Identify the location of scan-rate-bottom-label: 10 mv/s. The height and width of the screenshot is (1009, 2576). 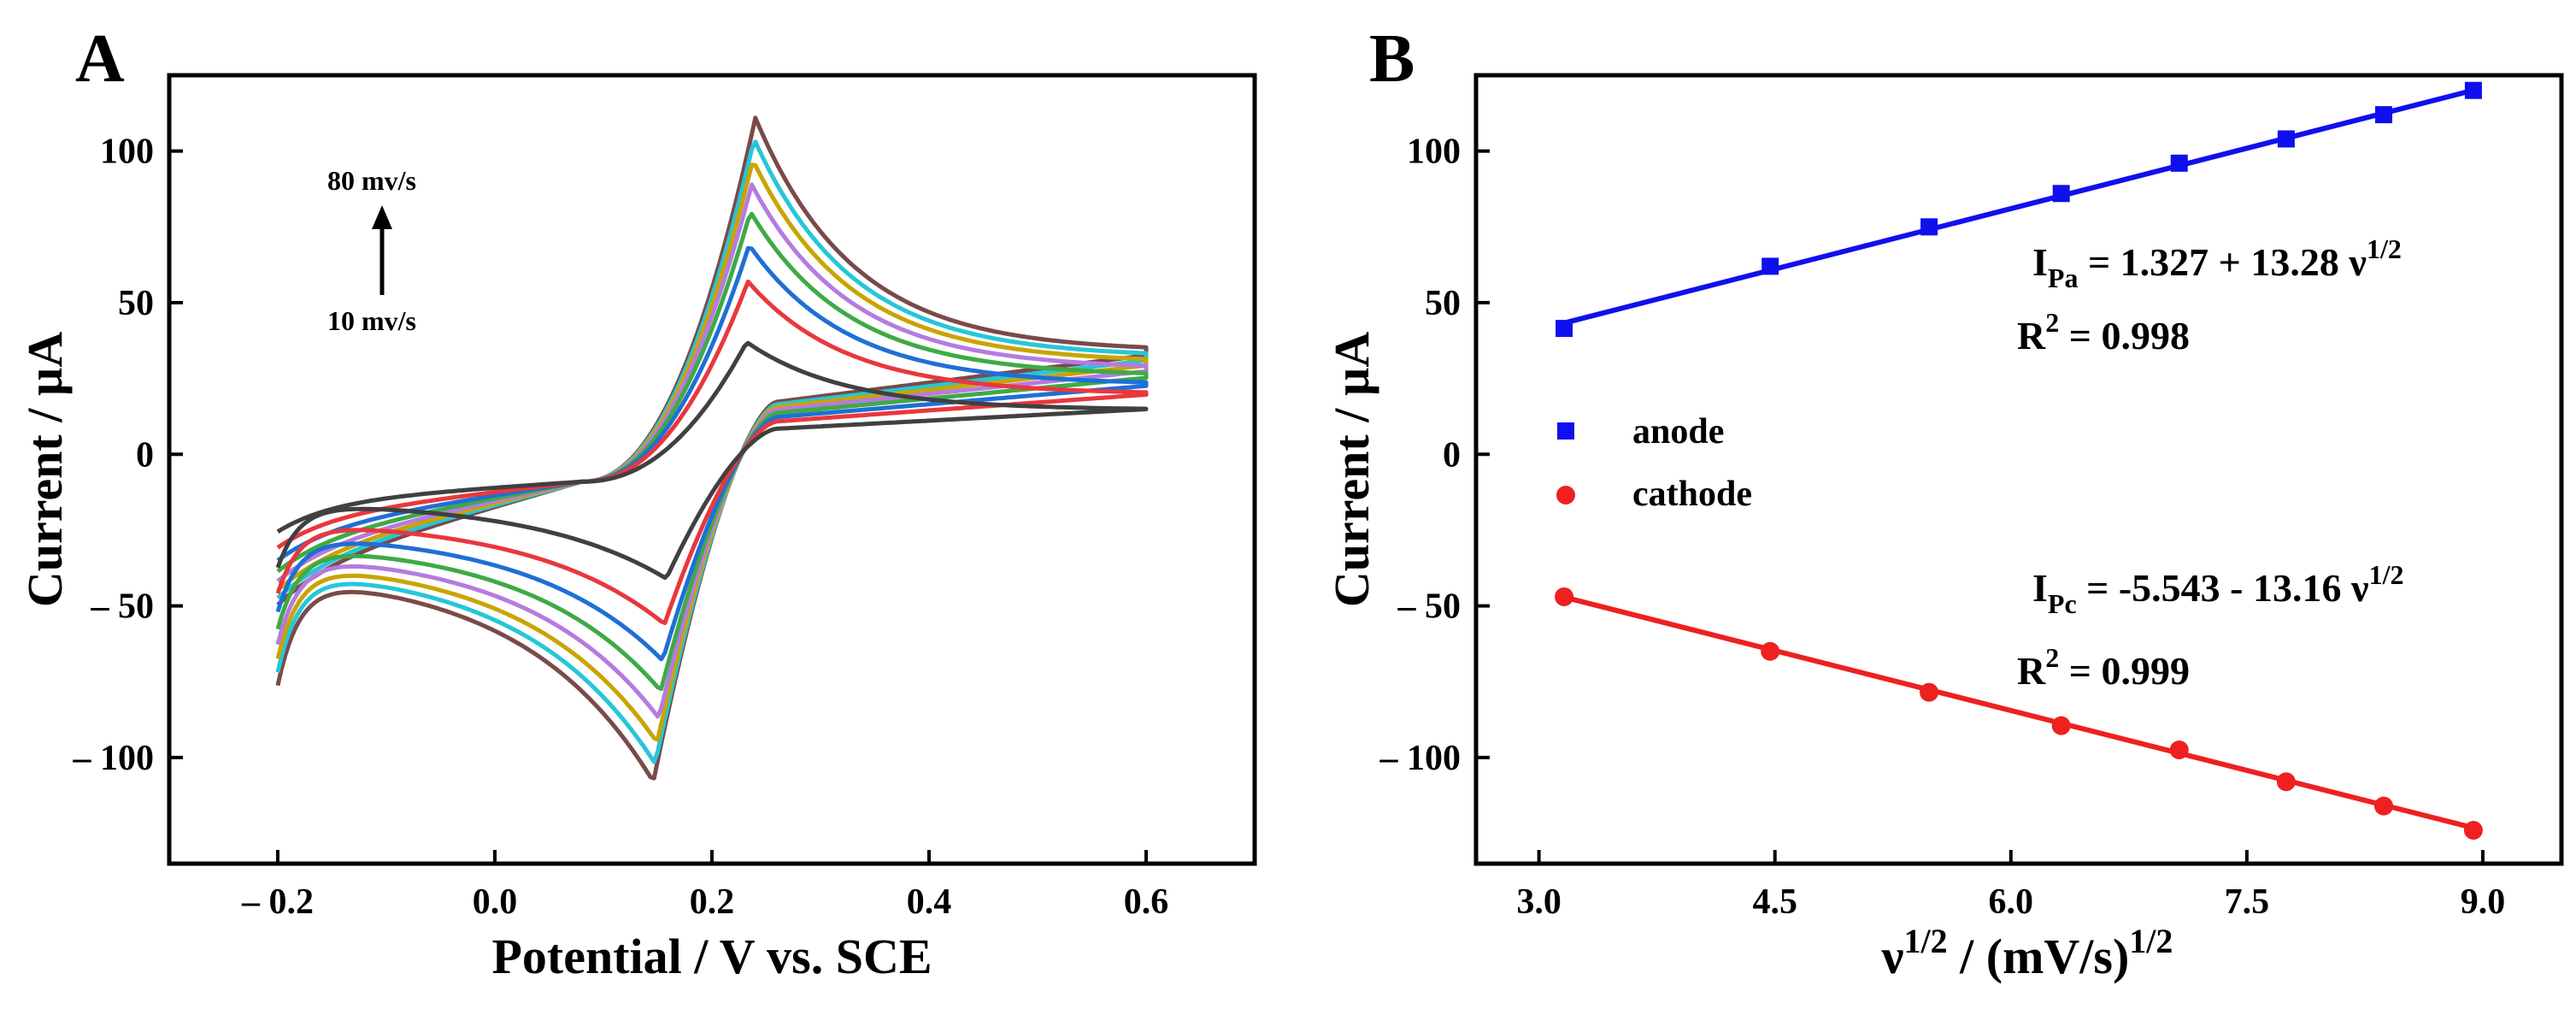
(371, 320).